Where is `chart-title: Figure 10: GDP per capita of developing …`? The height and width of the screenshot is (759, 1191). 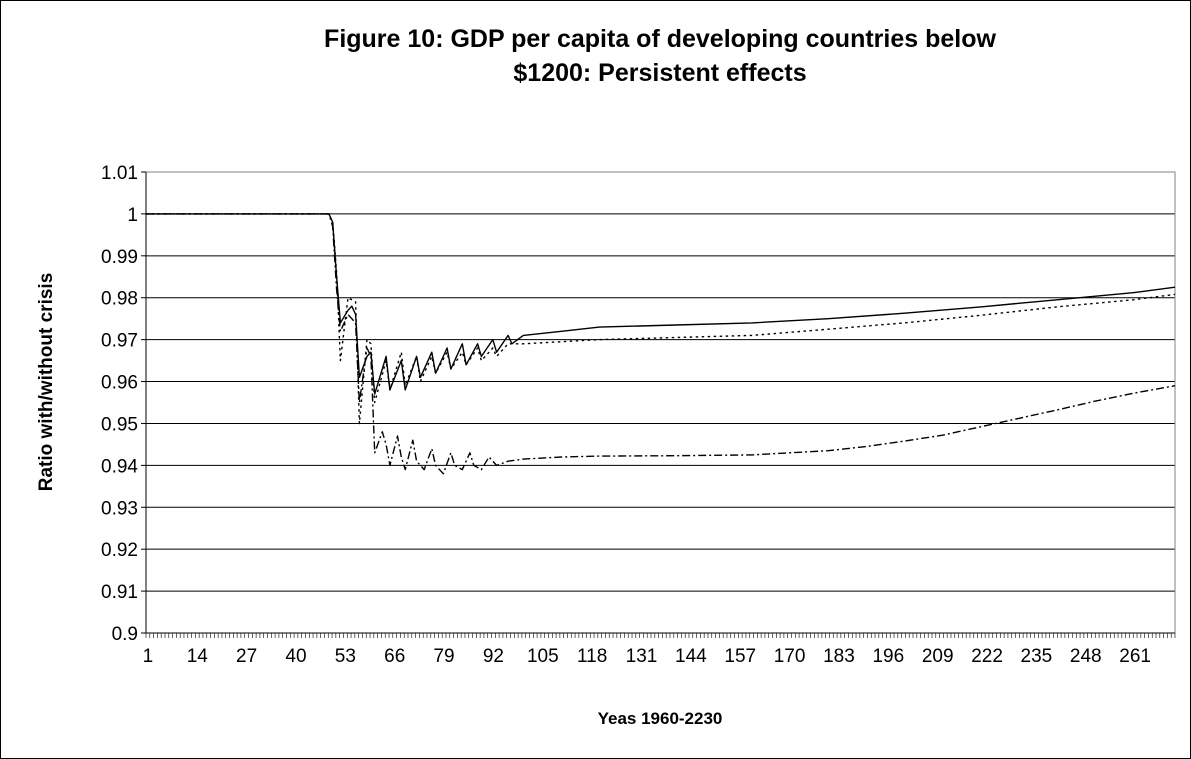
chart-title: Figure 10: GDP per capita of developing … is located at coordinates (660, 56).